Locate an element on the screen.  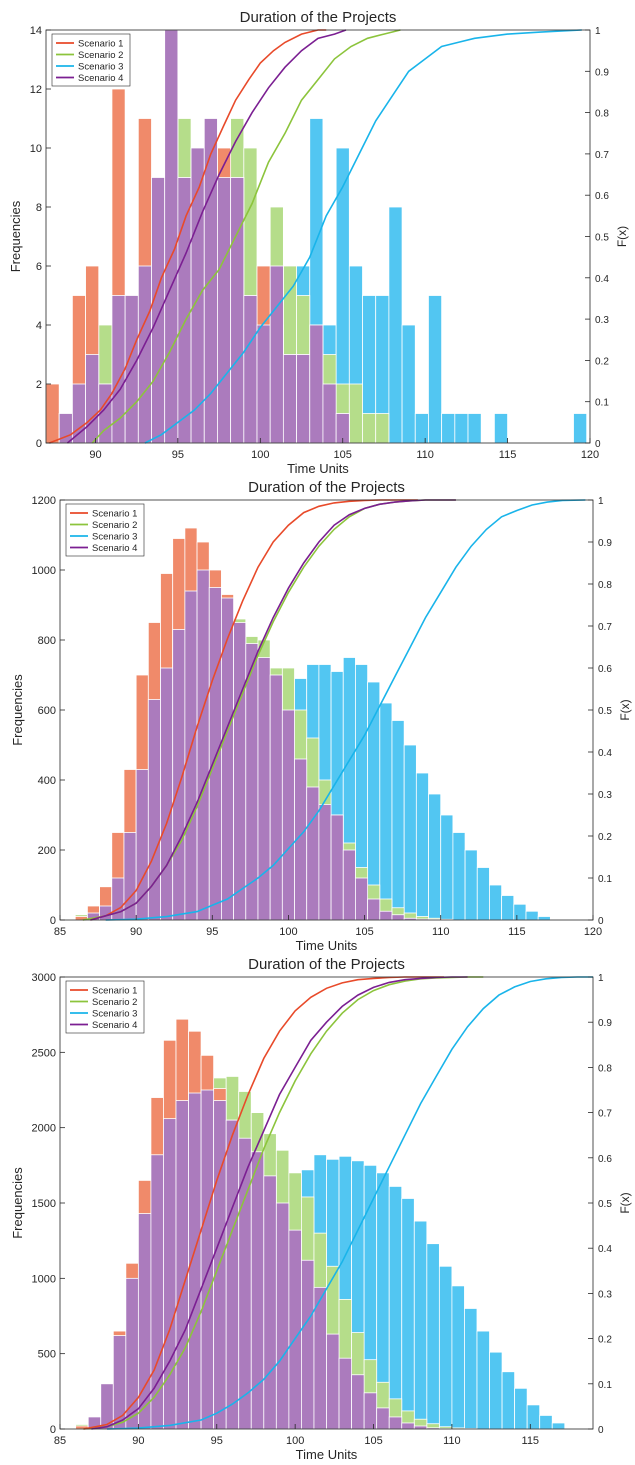
y-tick-label: 2 is located at coordinates (39, 385).